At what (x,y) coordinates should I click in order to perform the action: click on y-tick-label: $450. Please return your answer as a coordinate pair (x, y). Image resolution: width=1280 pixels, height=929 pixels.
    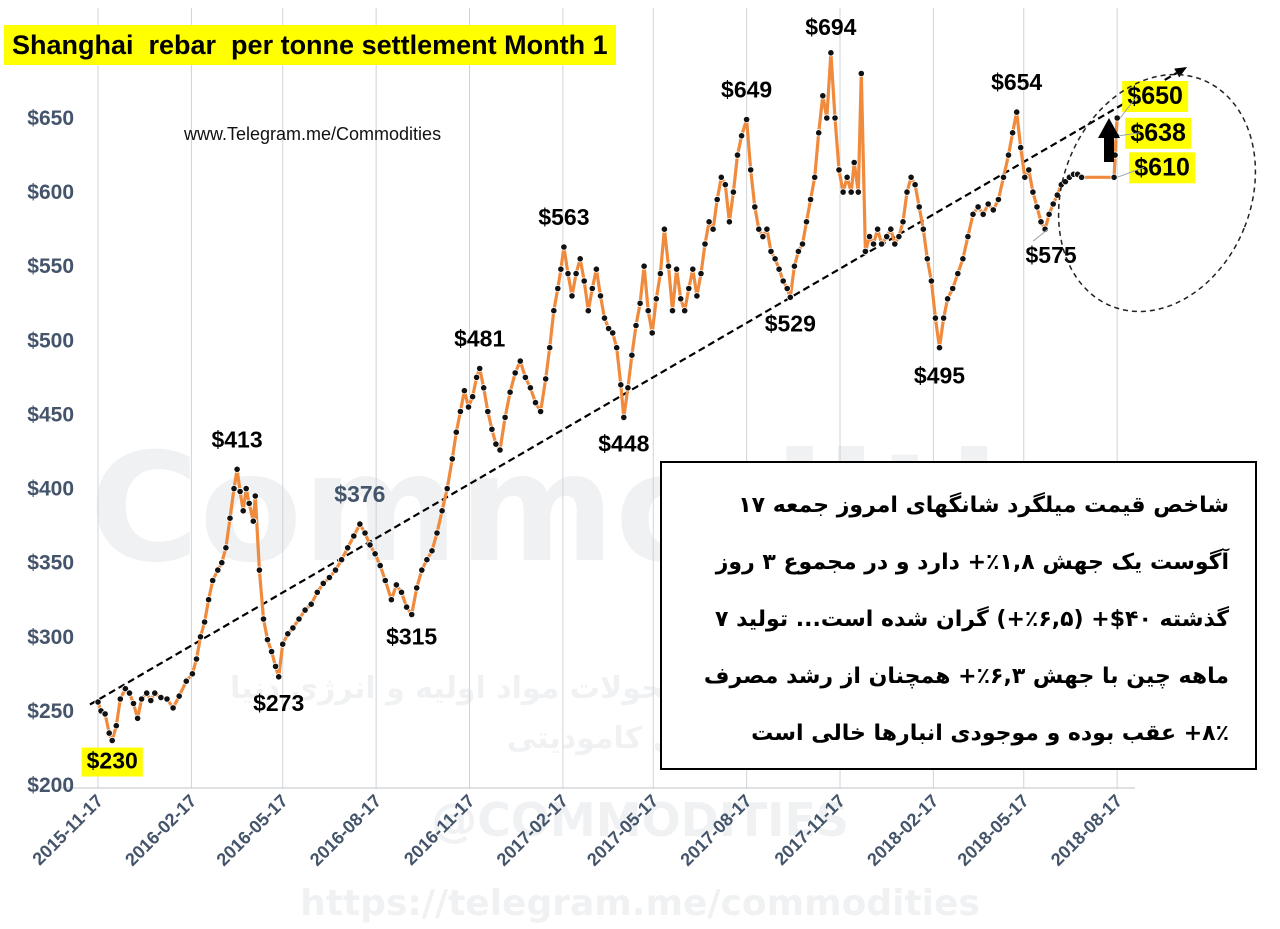
    Looking at the image, I should click on (50, 414).